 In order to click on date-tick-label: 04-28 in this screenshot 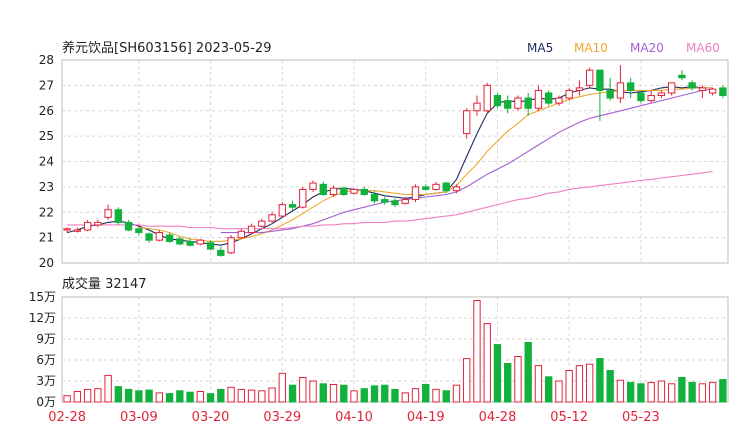, I will do `click(498, 417)`.